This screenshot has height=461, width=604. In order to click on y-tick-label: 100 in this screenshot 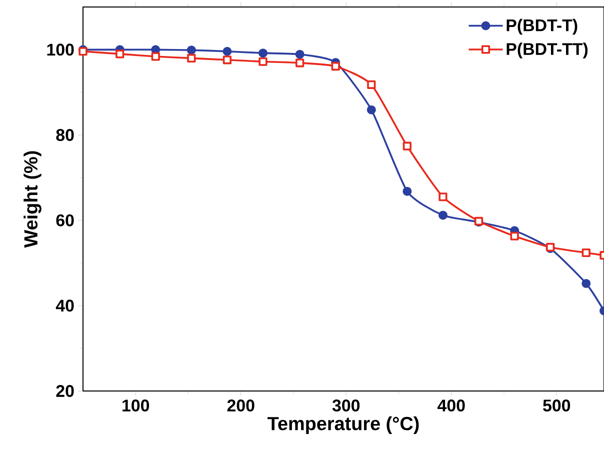, I will do `click(60, 50)`.